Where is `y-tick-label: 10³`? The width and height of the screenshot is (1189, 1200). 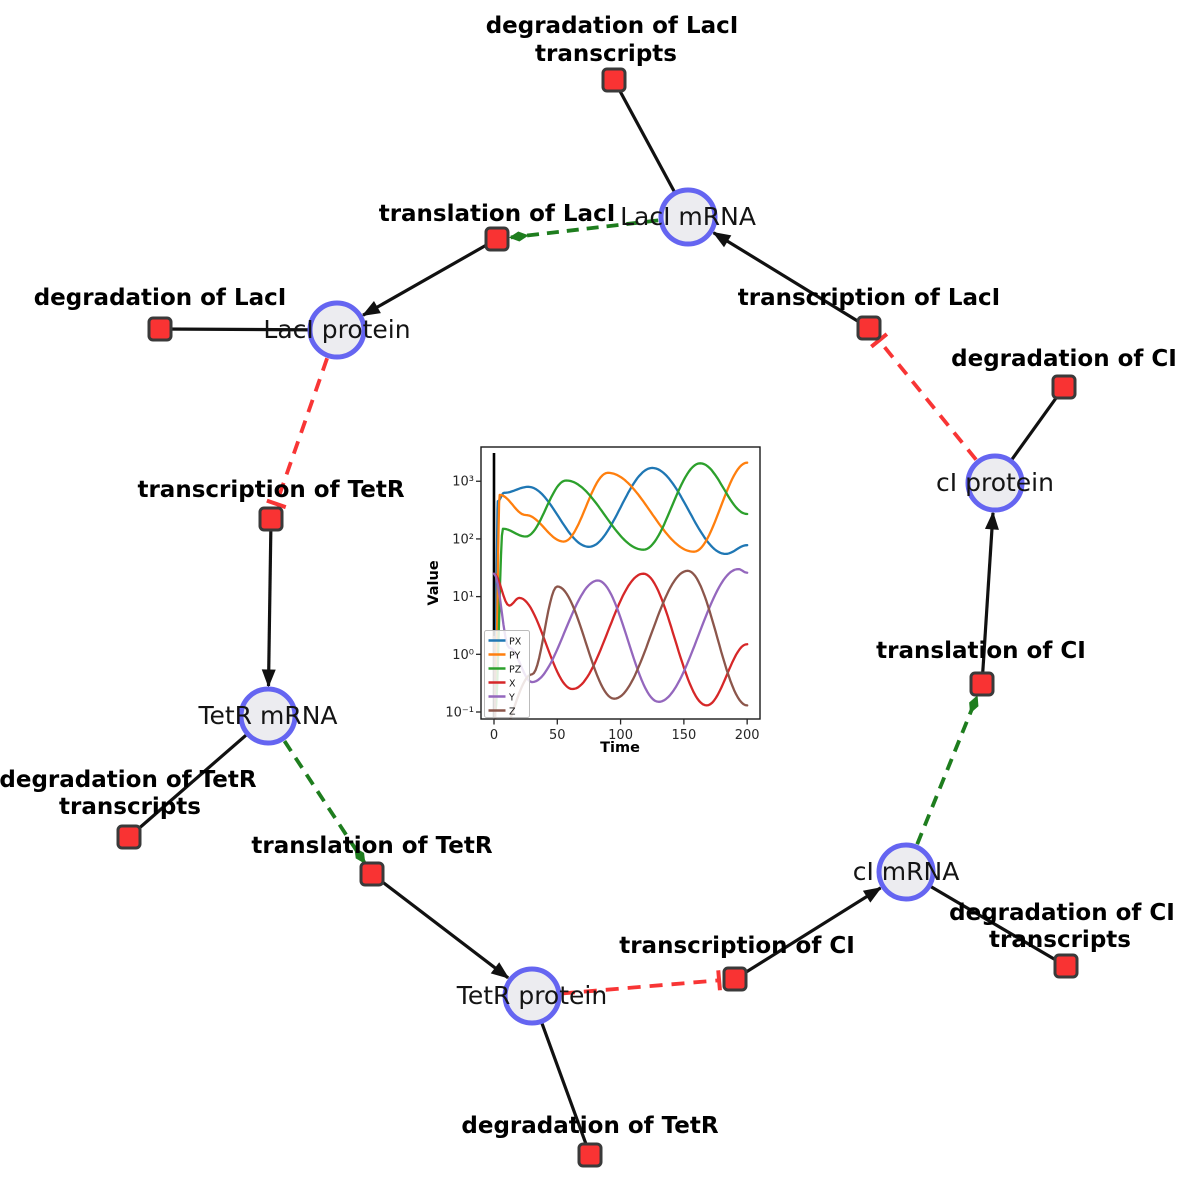
y-tick-label: 10³ is located at coordinates (463, 482).